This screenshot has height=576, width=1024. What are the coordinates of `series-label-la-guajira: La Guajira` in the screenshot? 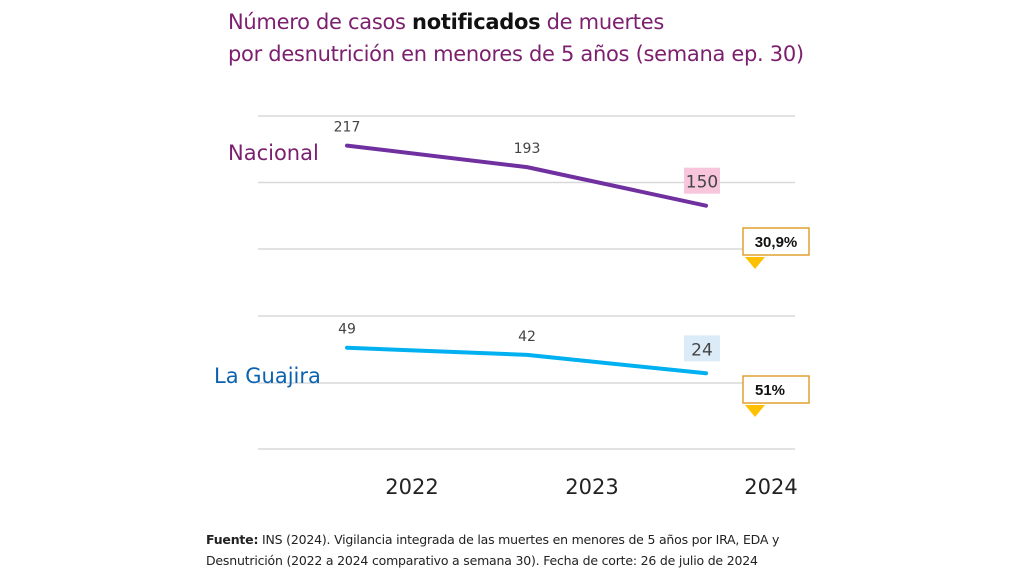 It's located at (267, 376).